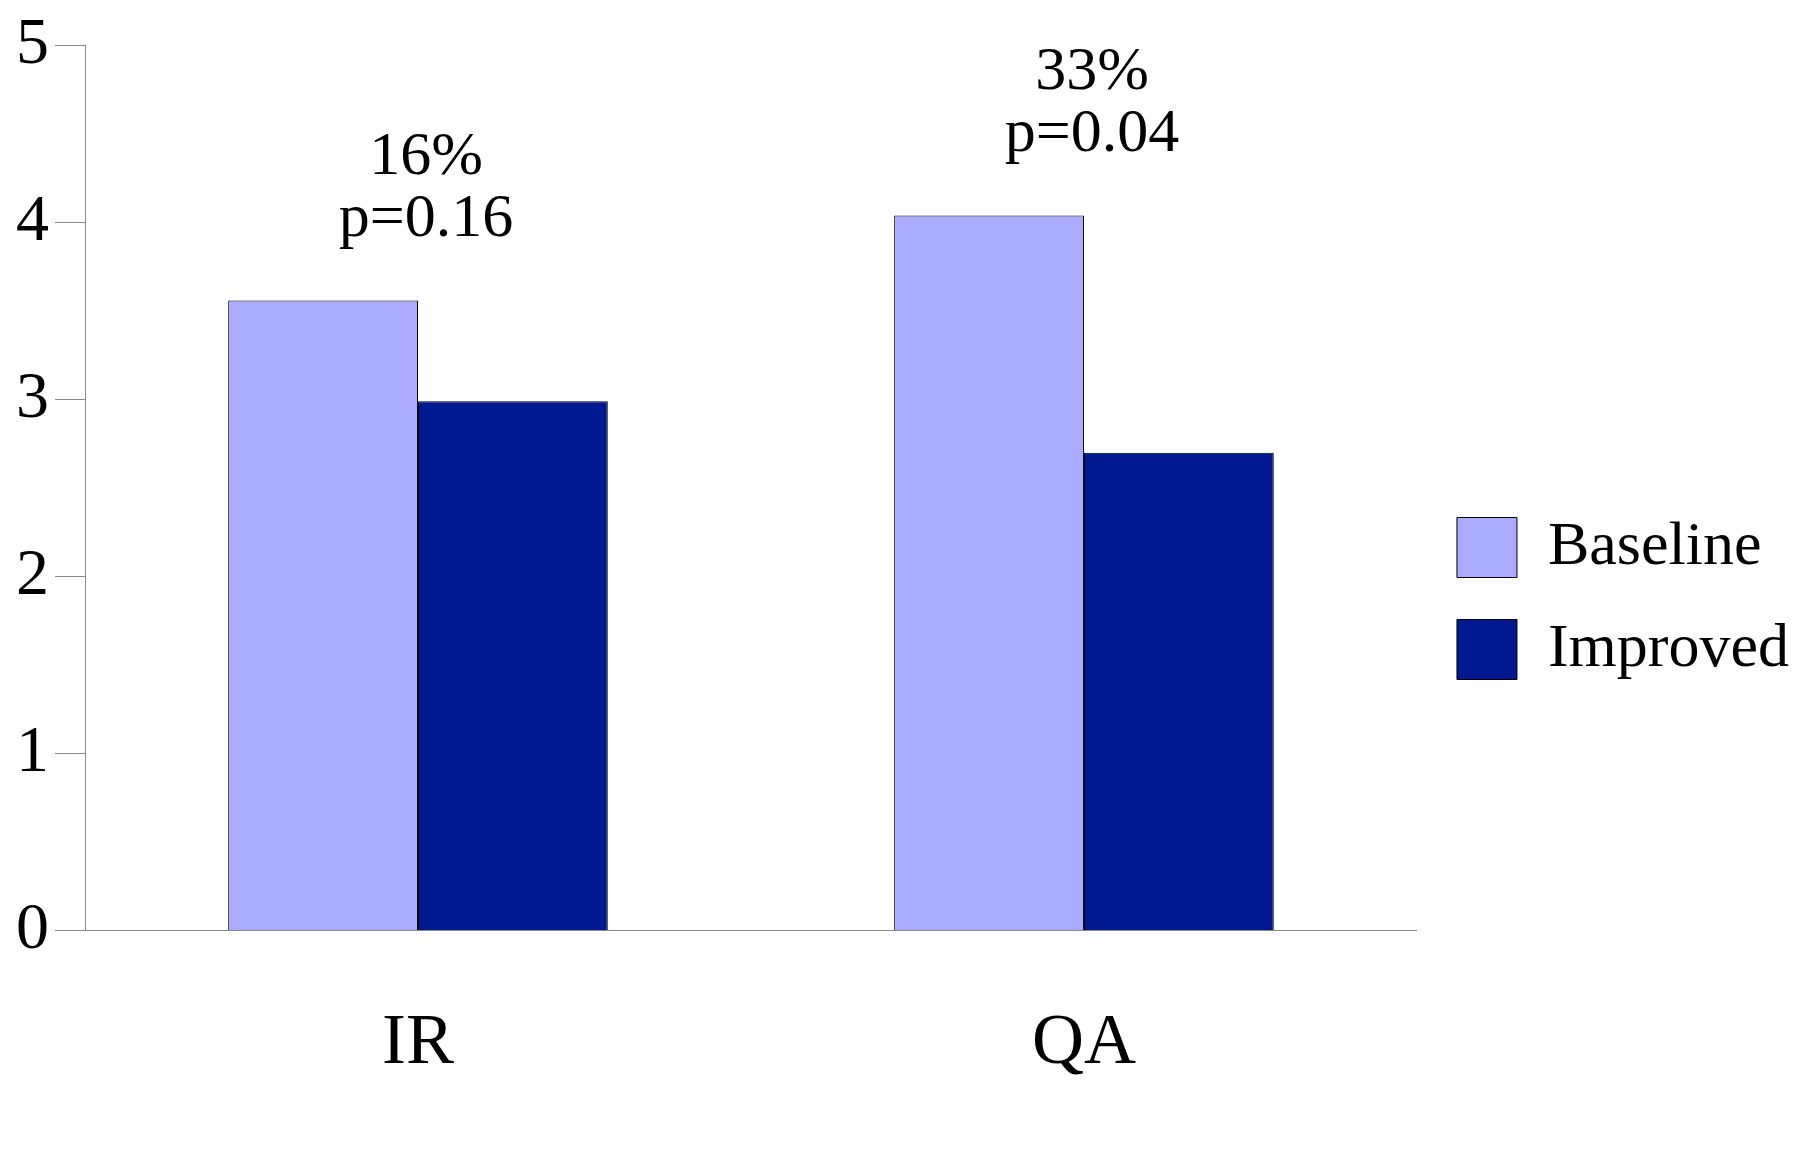 The height and width of the screenshot is (1167, 1809). What do you see at coordinates (32, 925) in the screenshot?
I see `y-tick-label: 0` at bounding box center [32, 925].